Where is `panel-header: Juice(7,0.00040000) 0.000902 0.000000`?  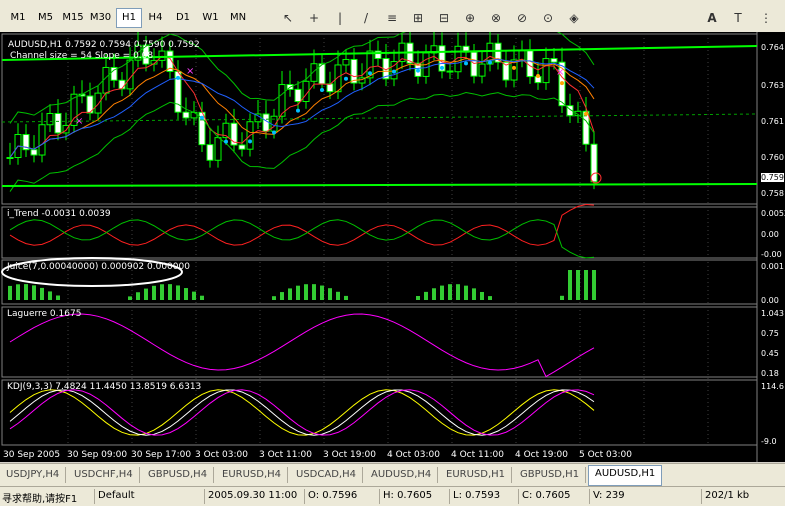
panel-header: Juice(7,0.00040000) 0.000902 0.000000 is located at coordinates (98, 267).